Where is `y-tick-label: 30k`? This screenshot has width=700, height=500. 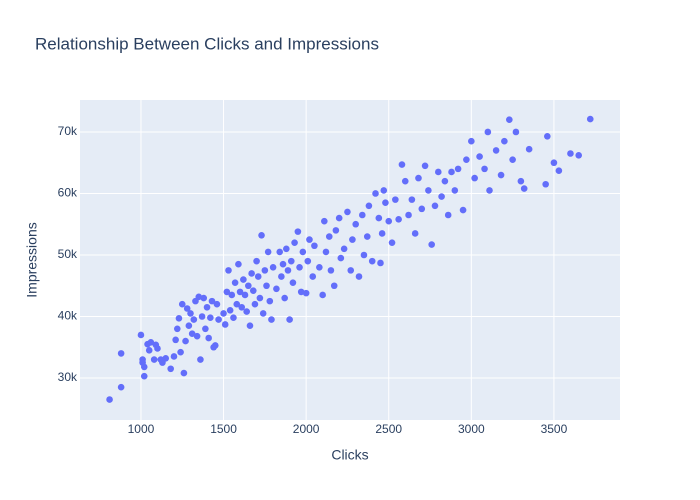 y-tick-label: 30k is located at coordinates (68, 377).